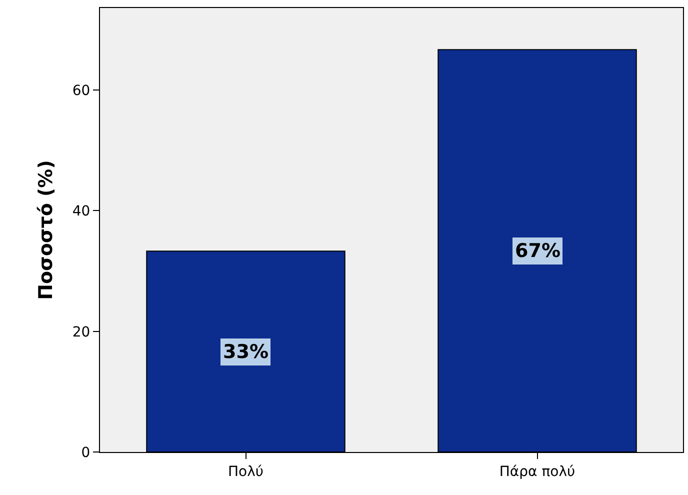 The width and height of the screenshot is (688, 495). Describe the element at coordinates (81, 212) in the screenshot. I see `y-tick-label: 40` at that location.